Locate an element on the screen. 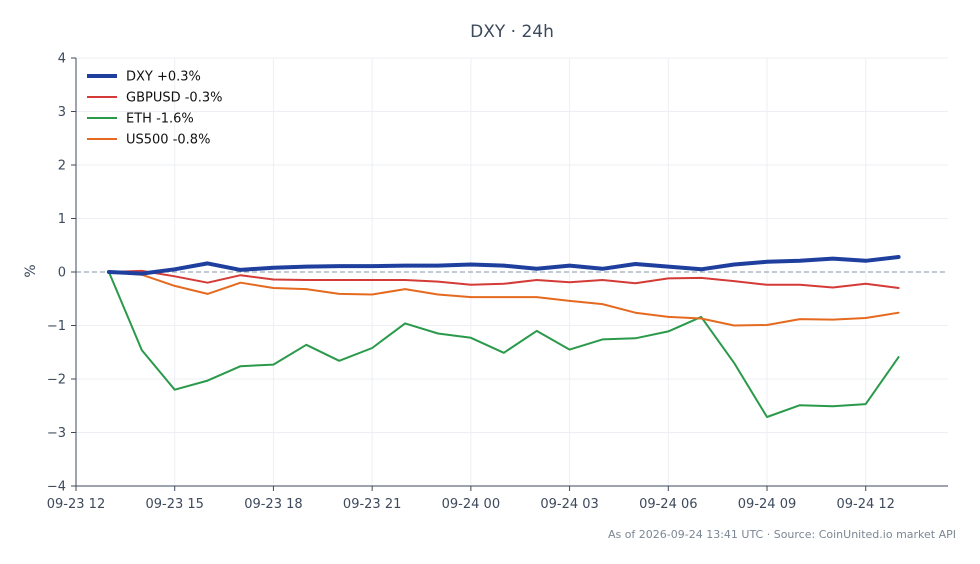 The height and width of the screenshot is (564, 980). y-tick-label: −4 is located at coordinates (56, 487).